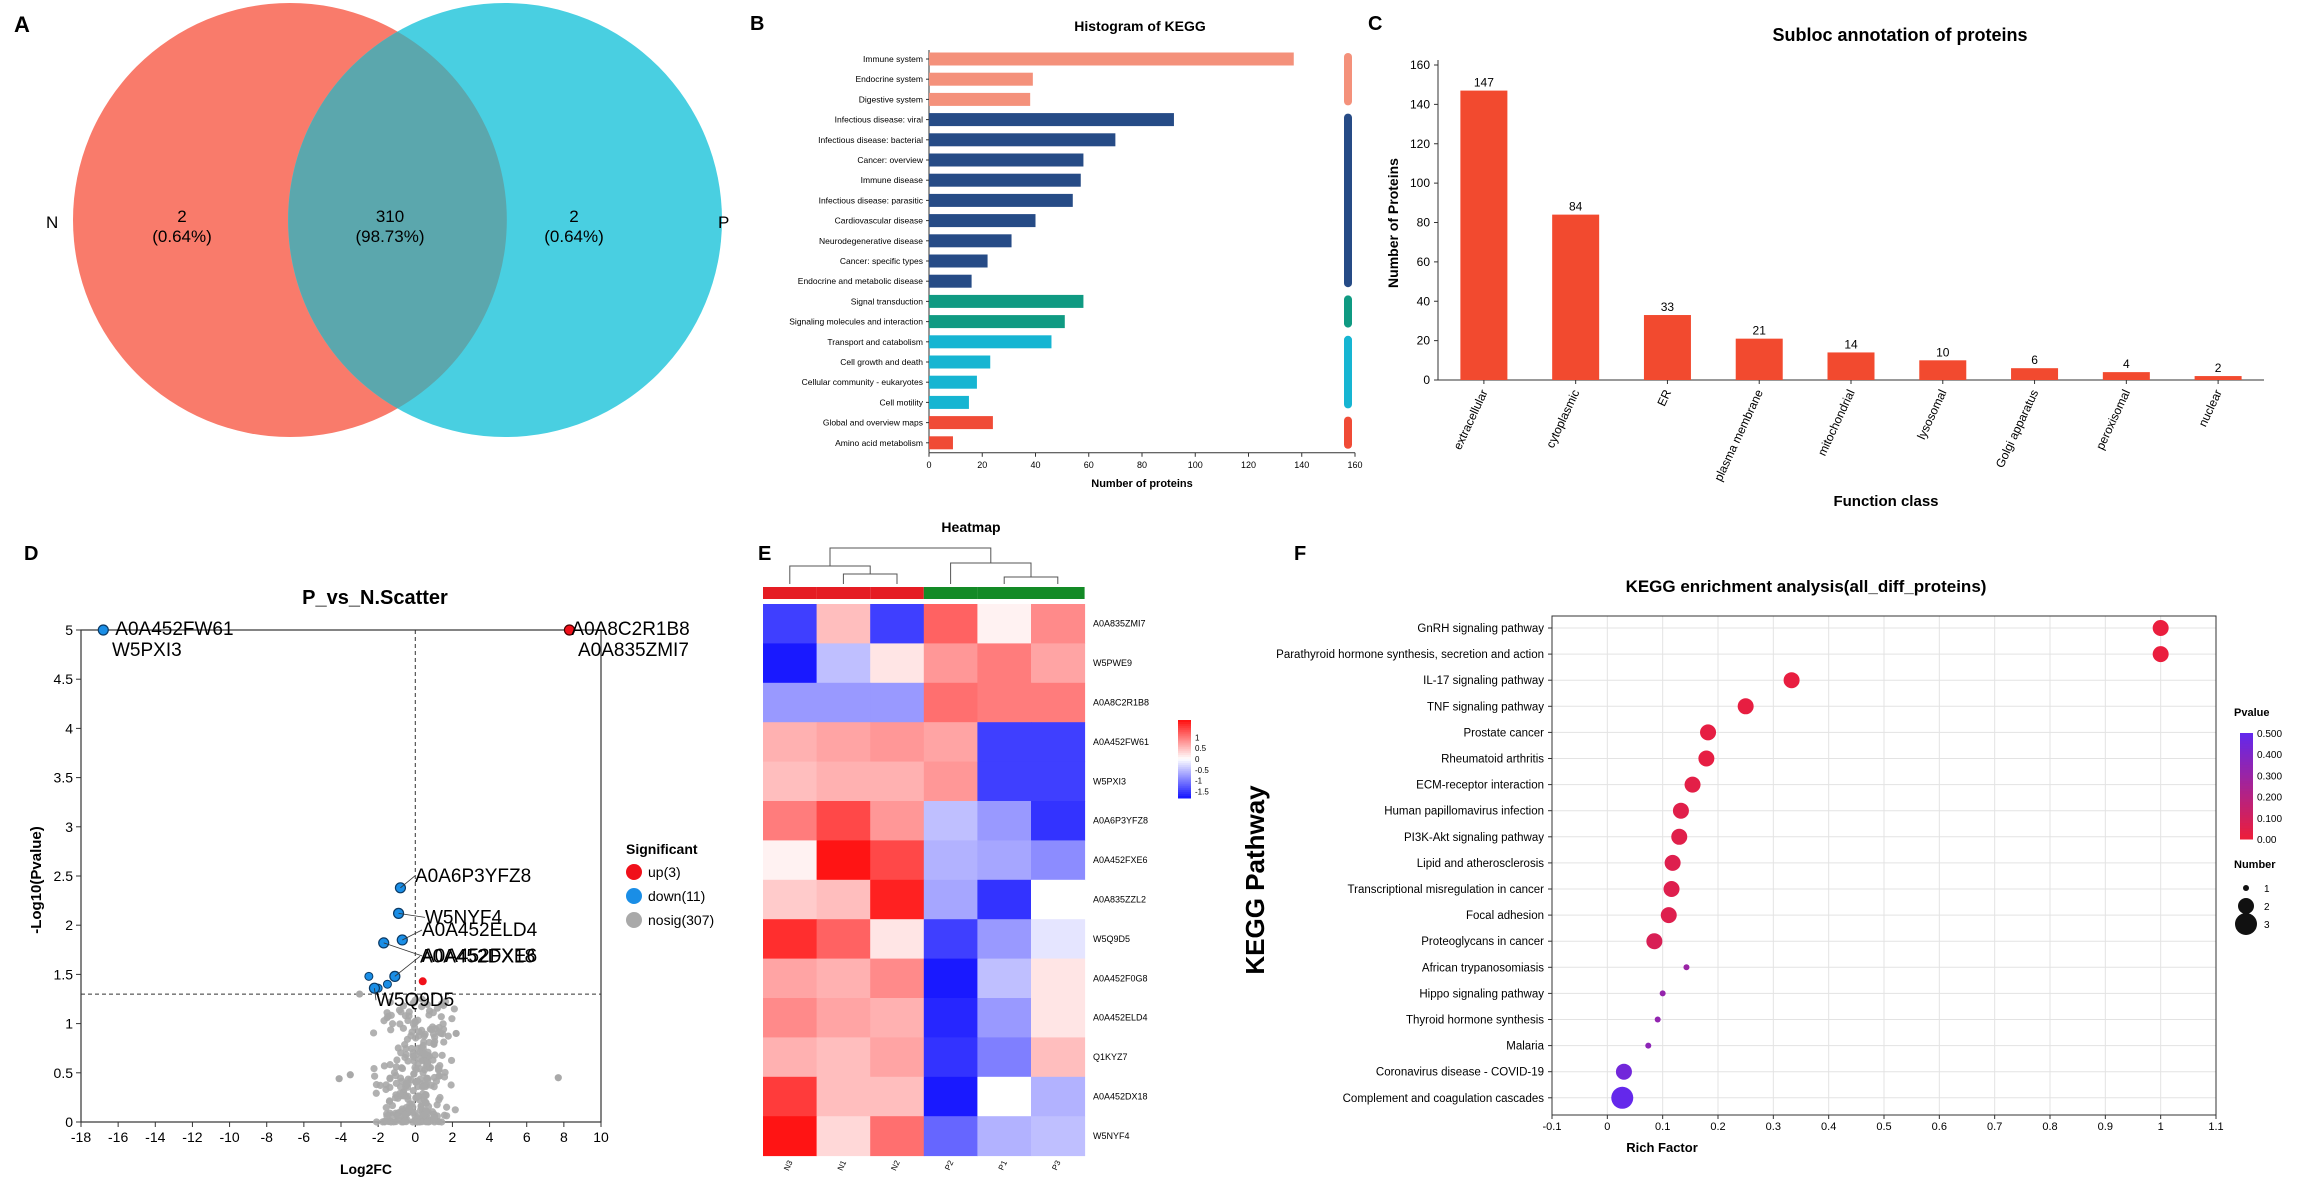  What do you see at coordinates (1931, 414) in the screenshot?
I see `subloc-category-label: lysosomal` at bounding box center [1931, 414].